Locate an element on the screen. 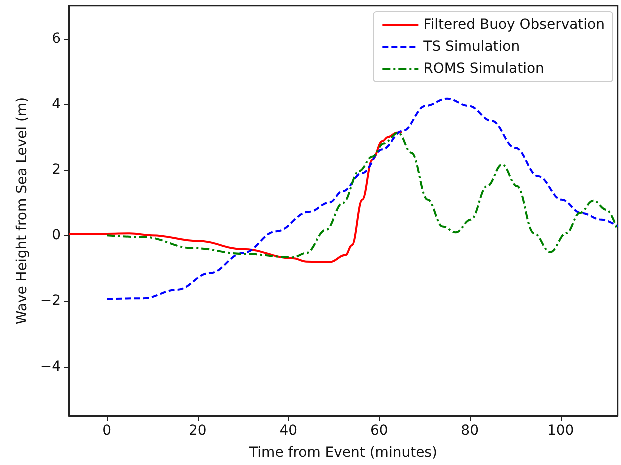 Image resolution: width=621 pixels, height=465 pixels. y-tick-label: 2 is located at coordinates (56, 170).